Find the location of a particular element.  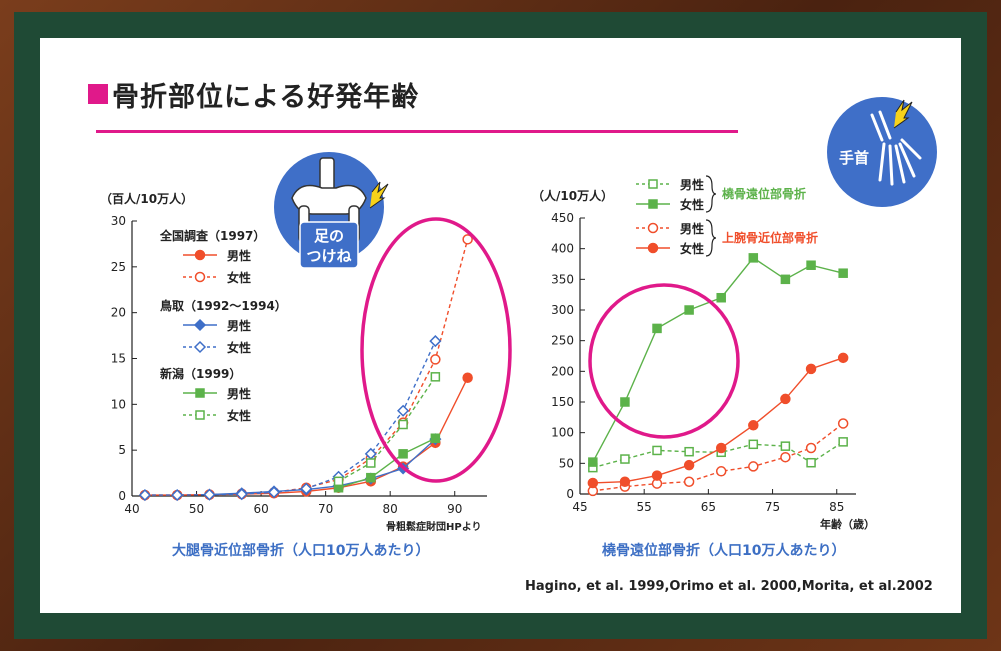

right-caption: 橈骨遠位部骨折（人口10万人あたり） is located at coordinates (724, 551).